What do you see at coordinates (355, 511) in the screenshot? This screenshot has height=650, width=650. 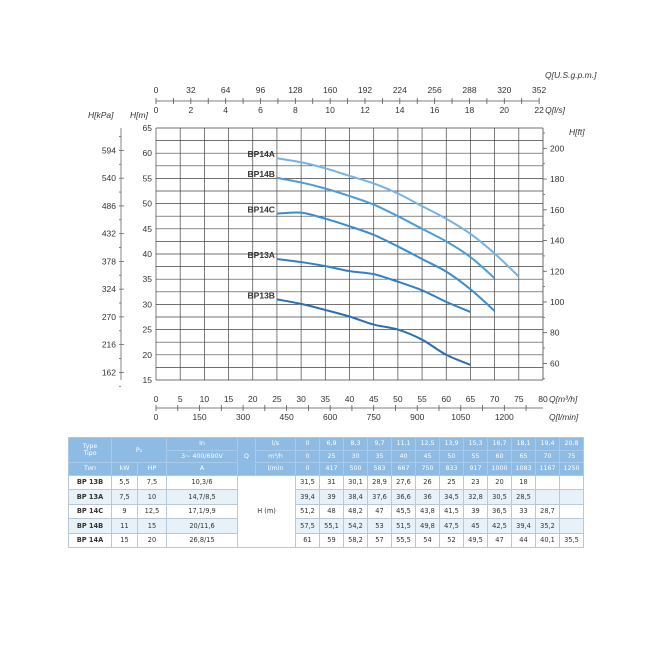 I see `cell-h: 48,2` at bounding box center [355, 511].